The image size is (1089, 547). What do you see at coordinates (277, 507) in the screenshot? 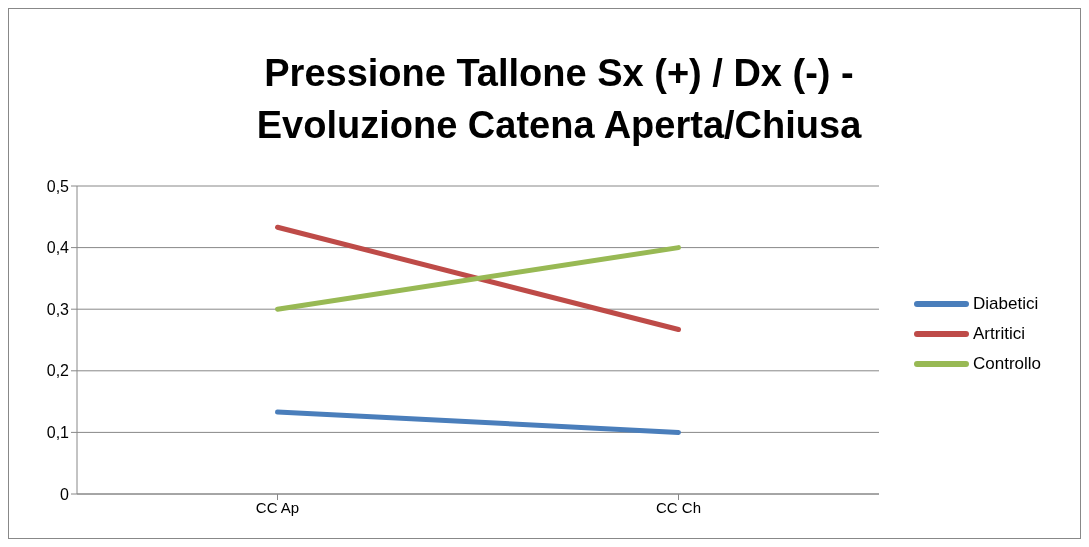
I see `x-tick-label: CC Ap` at bounding box center [277, 507].